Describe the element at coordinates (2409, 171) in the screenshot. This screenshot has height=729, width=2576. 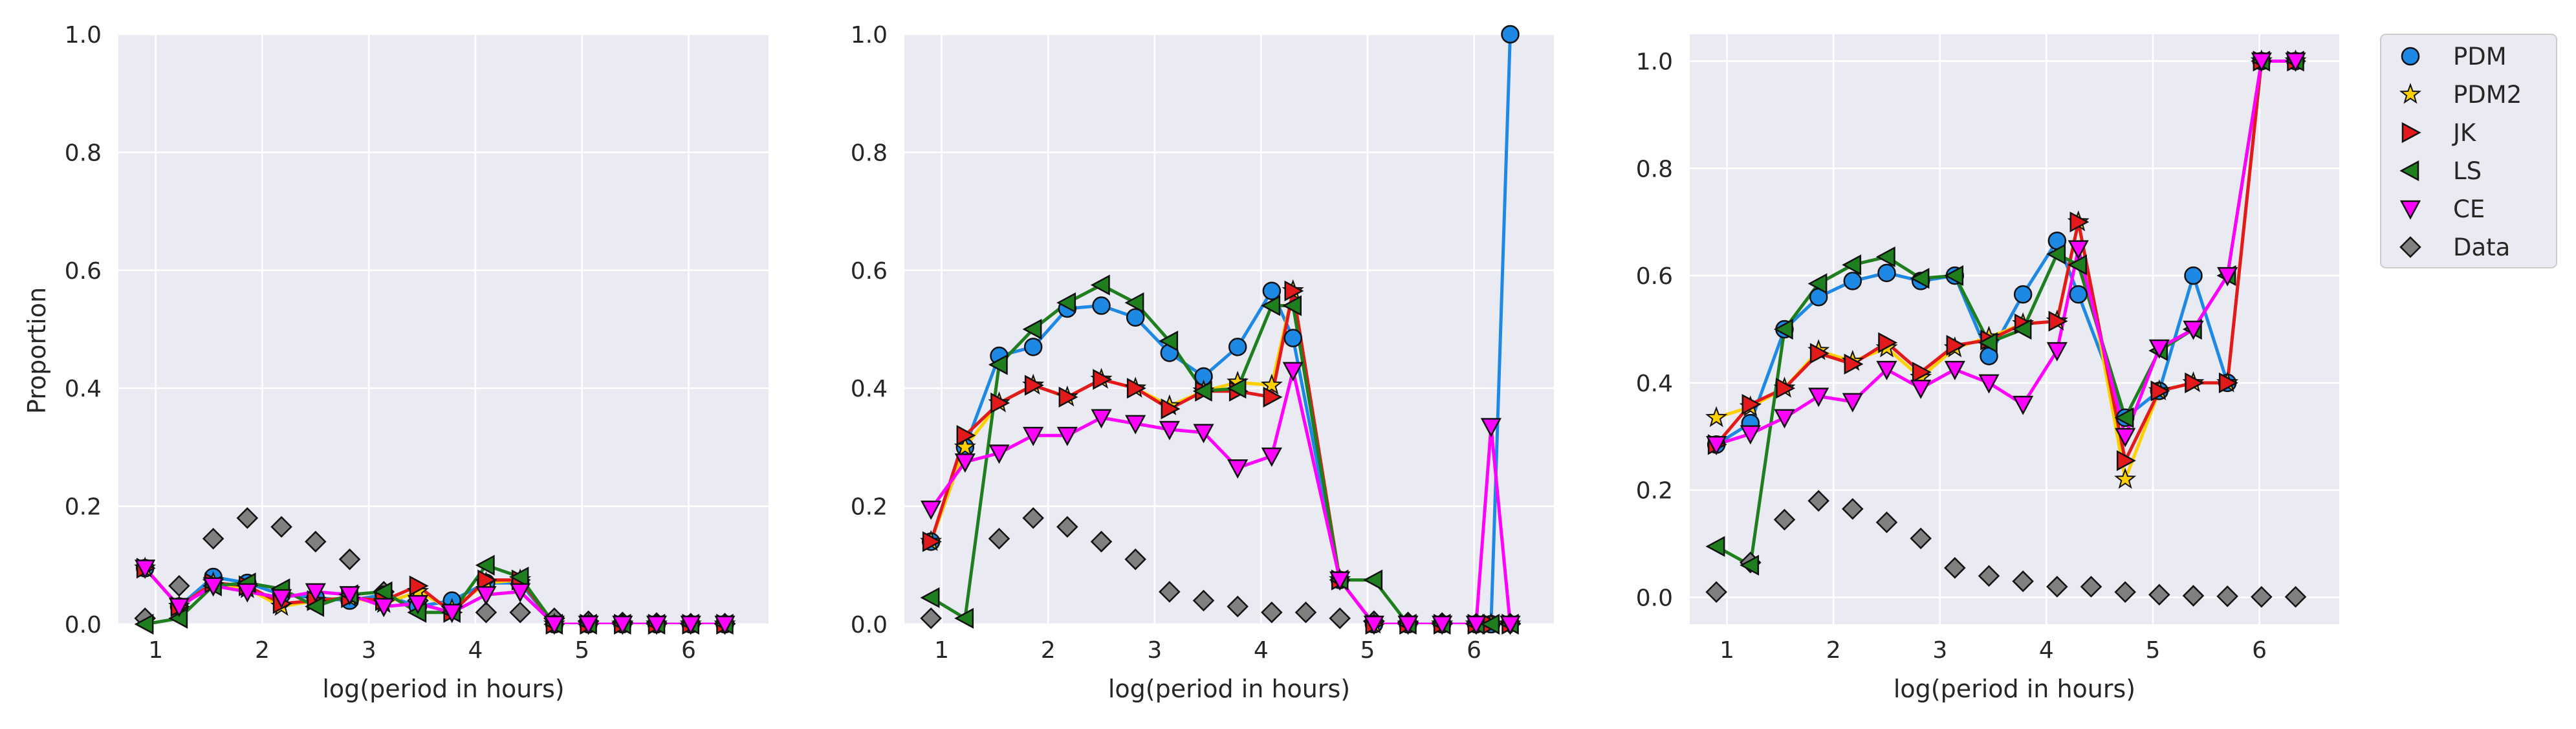
I see `legend-marker-ls` at that location.